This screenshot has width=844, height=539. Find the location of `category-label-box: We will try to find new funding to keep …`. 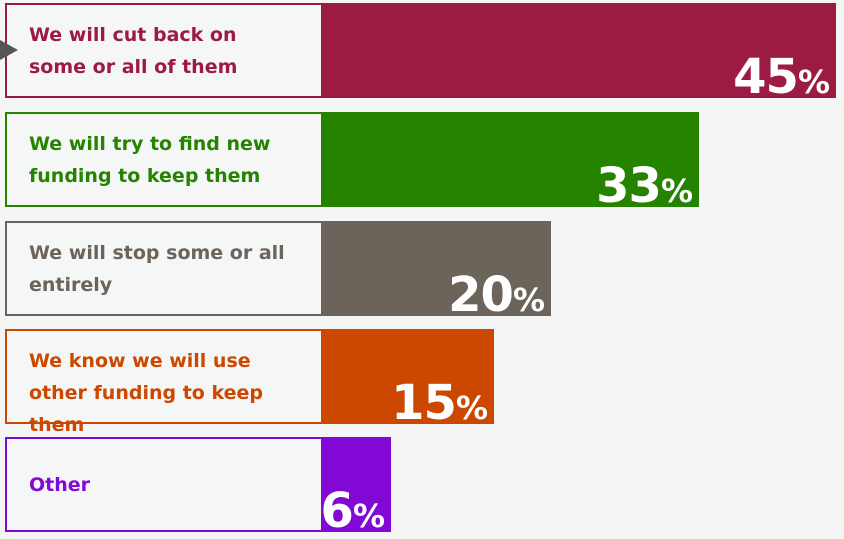

category-label-box: We will try to find new funding to keep … is located at coordinates (164, 159).